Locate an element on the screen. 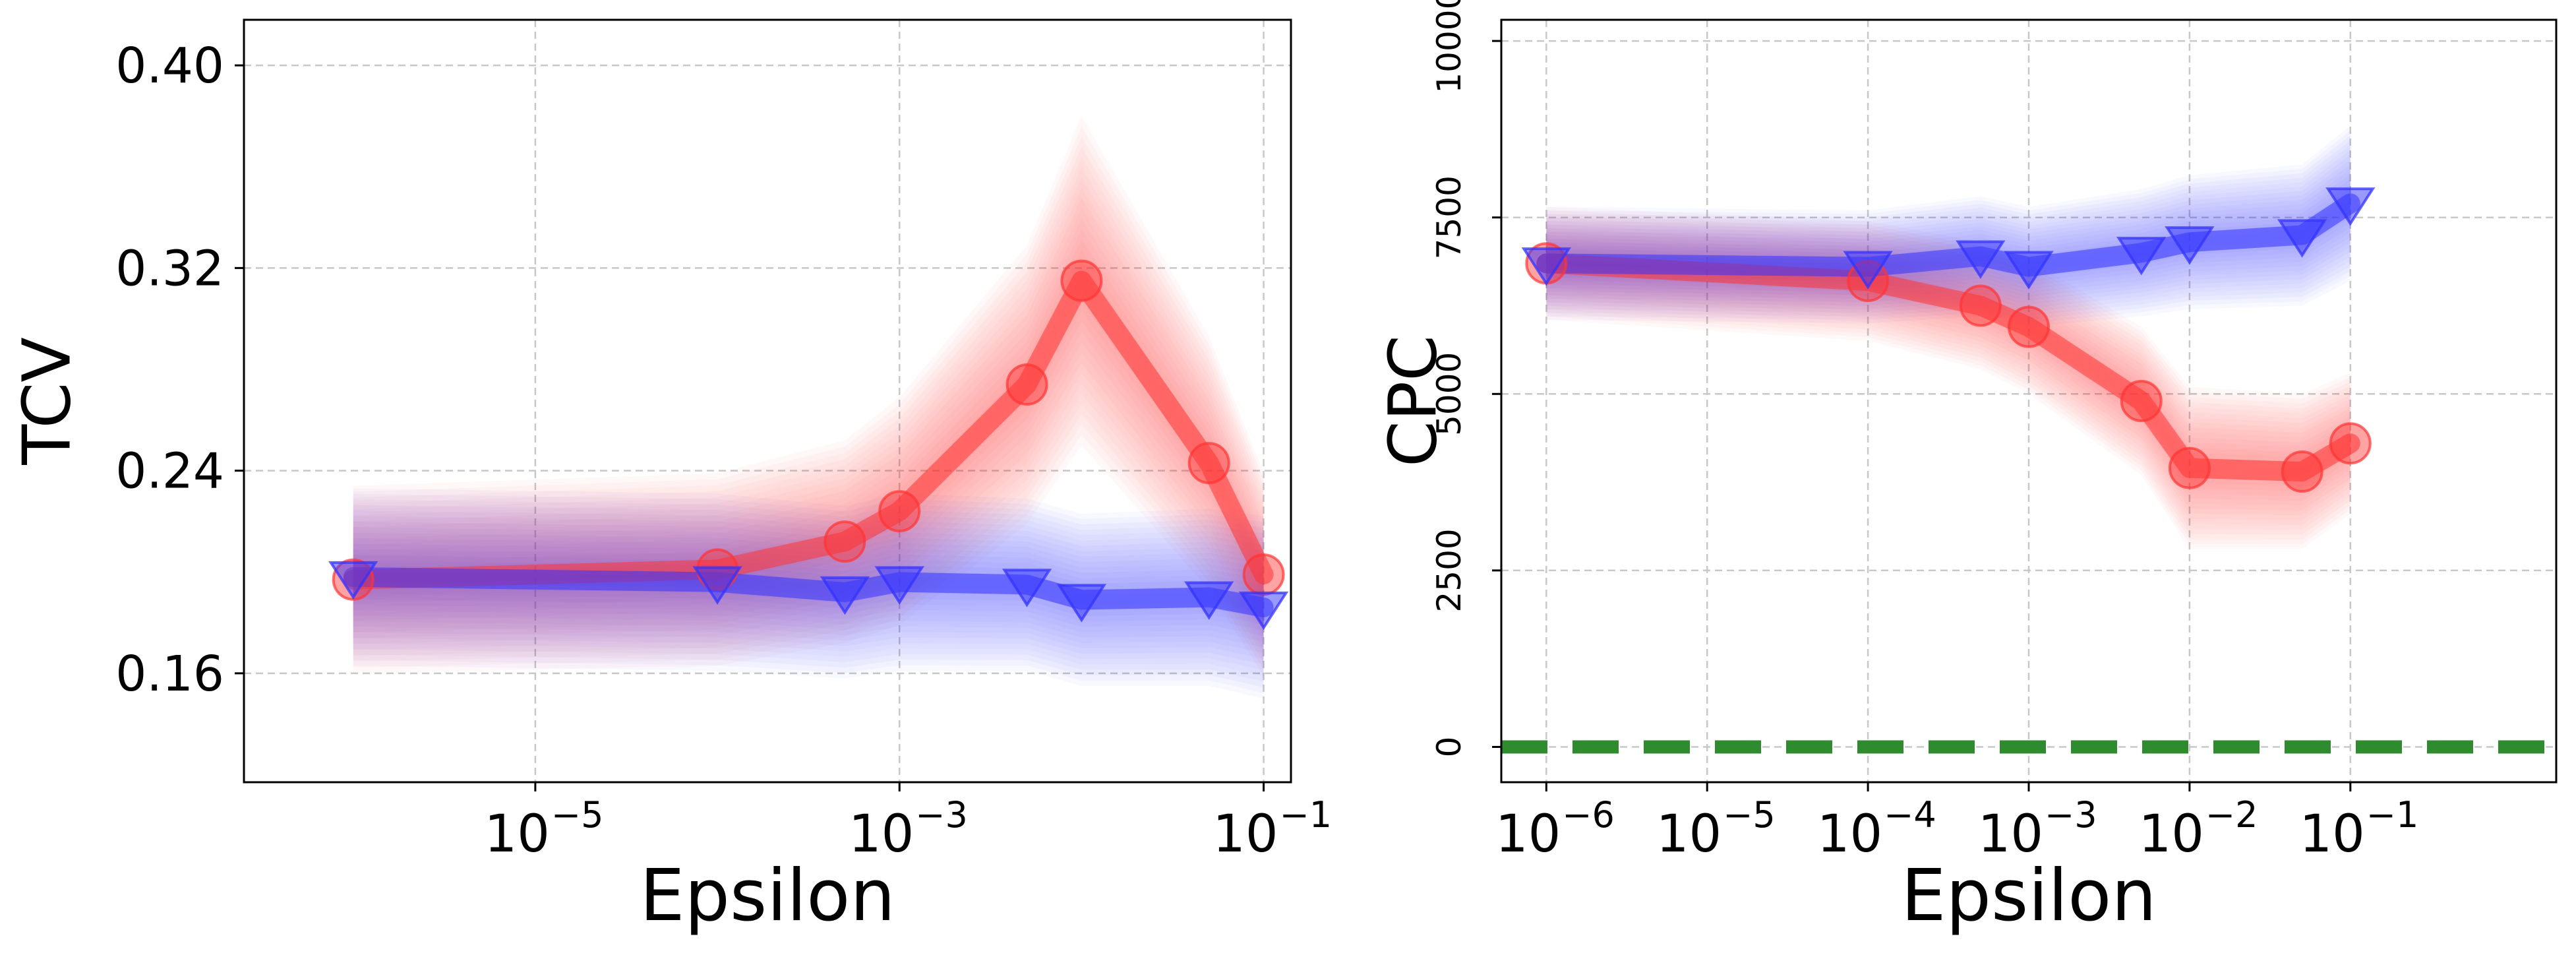 This screenshot has height=957, width=2576. y-axis-label: TCV is located at coordinates (46, 401).